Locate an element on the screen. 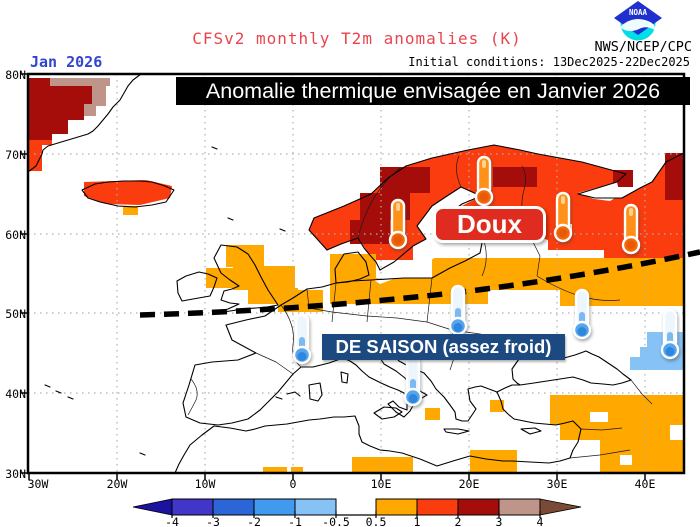 This screenshot has width=700, height=527. lon-label: 10W is located at coordinates (205, 484).